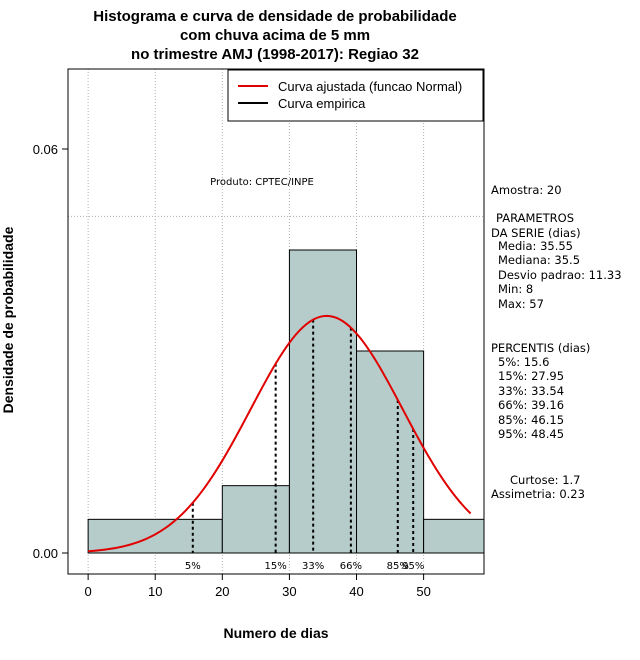  I want to click on legend-box, so click(355, 95).